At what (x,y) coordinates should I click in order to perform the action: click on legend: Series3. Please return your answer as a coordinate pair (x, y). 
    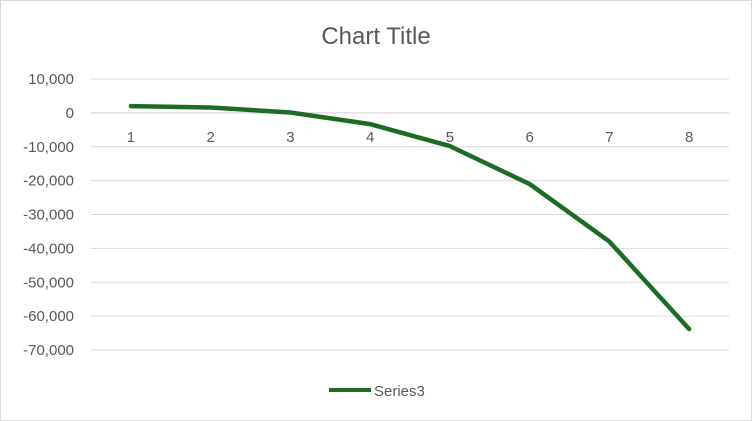
    Looking at the image, I should click on (377, 391).